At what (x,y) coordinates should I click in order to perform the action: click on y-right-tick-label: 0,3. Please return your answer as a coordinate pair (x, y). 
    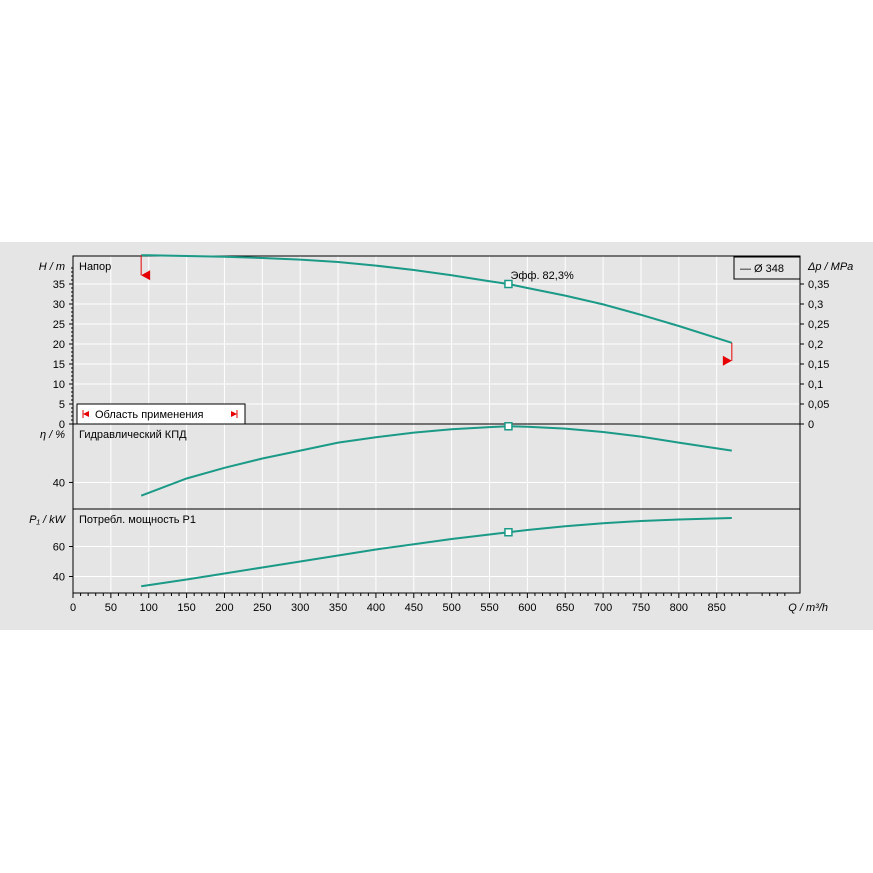
    Looking at the image, I should click on (815, 305).